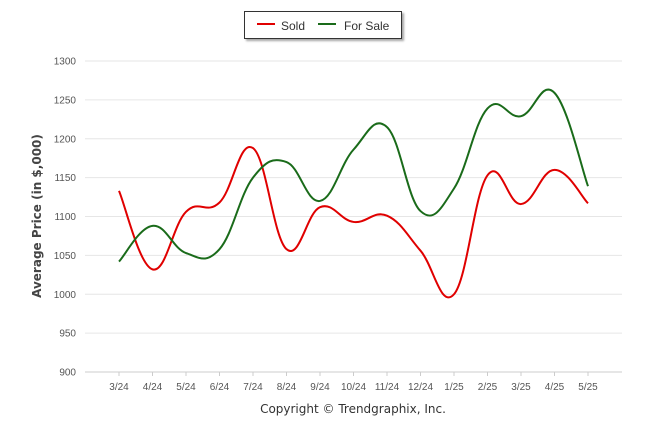  I want to click on x-tick-label: 10/24, so click(353, 387).